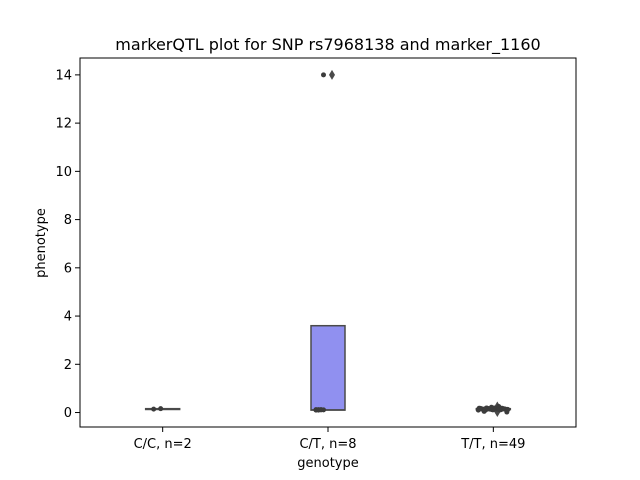 The width and height of the screenshot is (640, 480). Describe the element at coordinates (327, 444) in the screenshot. I see `x-tick-label: C/T, n=8` at that location.